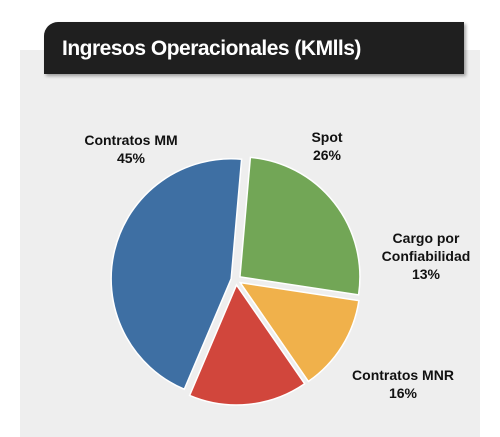 The width and height of the screenshot is (500, 437). What do you see at coordinates (426, 247) in the screenshot?
I see `slice-name: Cargo por Confiabilidad` at bounding box center [426, 247].